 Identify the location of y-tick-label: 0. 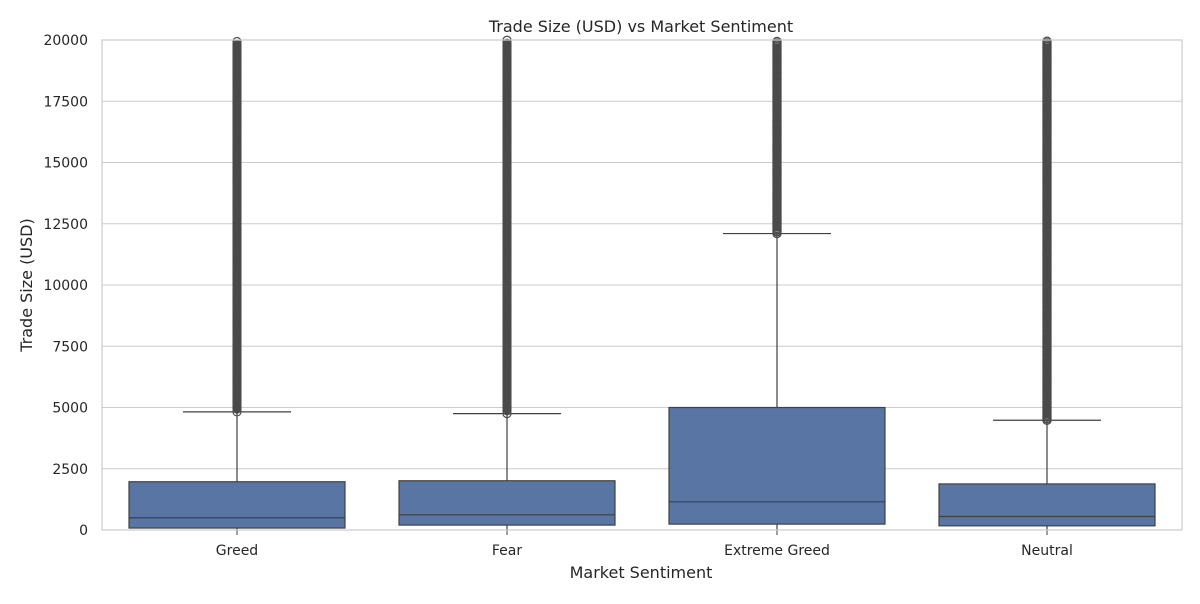
(83, 531).